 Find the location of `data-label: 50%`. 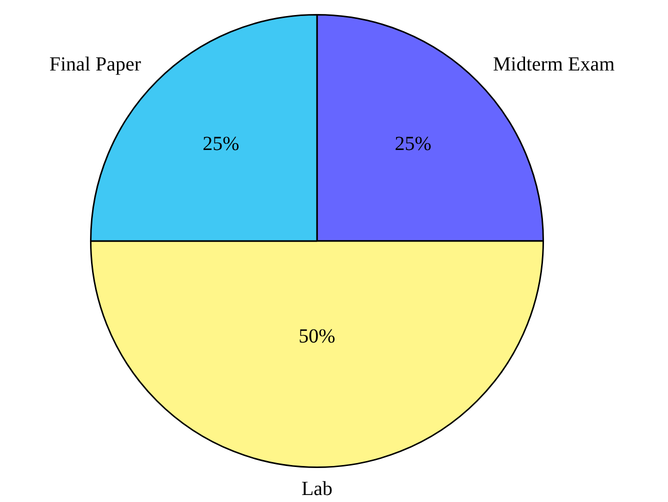

data-label: 50% is located at coordinates (317, 336).